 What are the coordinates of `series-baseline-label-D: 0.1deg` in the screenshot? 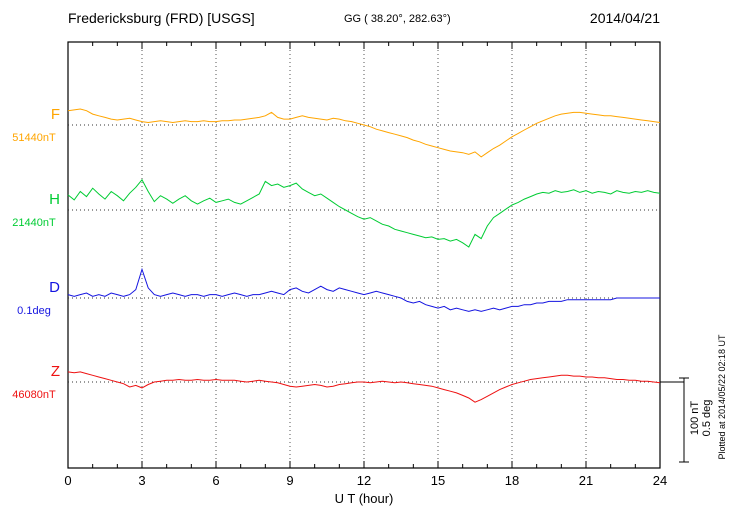 It's located at (34, 311).